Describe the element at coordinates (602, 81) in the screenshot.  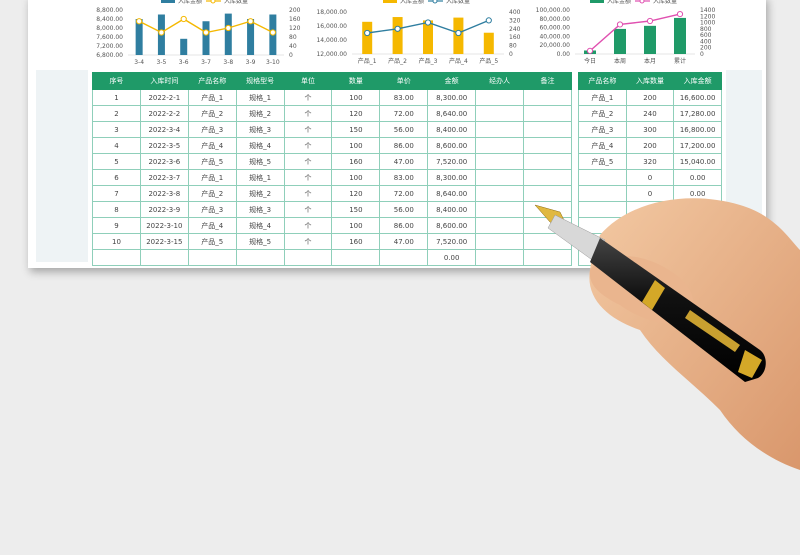
I see `summary-header-cell: 产品名称` at that location.